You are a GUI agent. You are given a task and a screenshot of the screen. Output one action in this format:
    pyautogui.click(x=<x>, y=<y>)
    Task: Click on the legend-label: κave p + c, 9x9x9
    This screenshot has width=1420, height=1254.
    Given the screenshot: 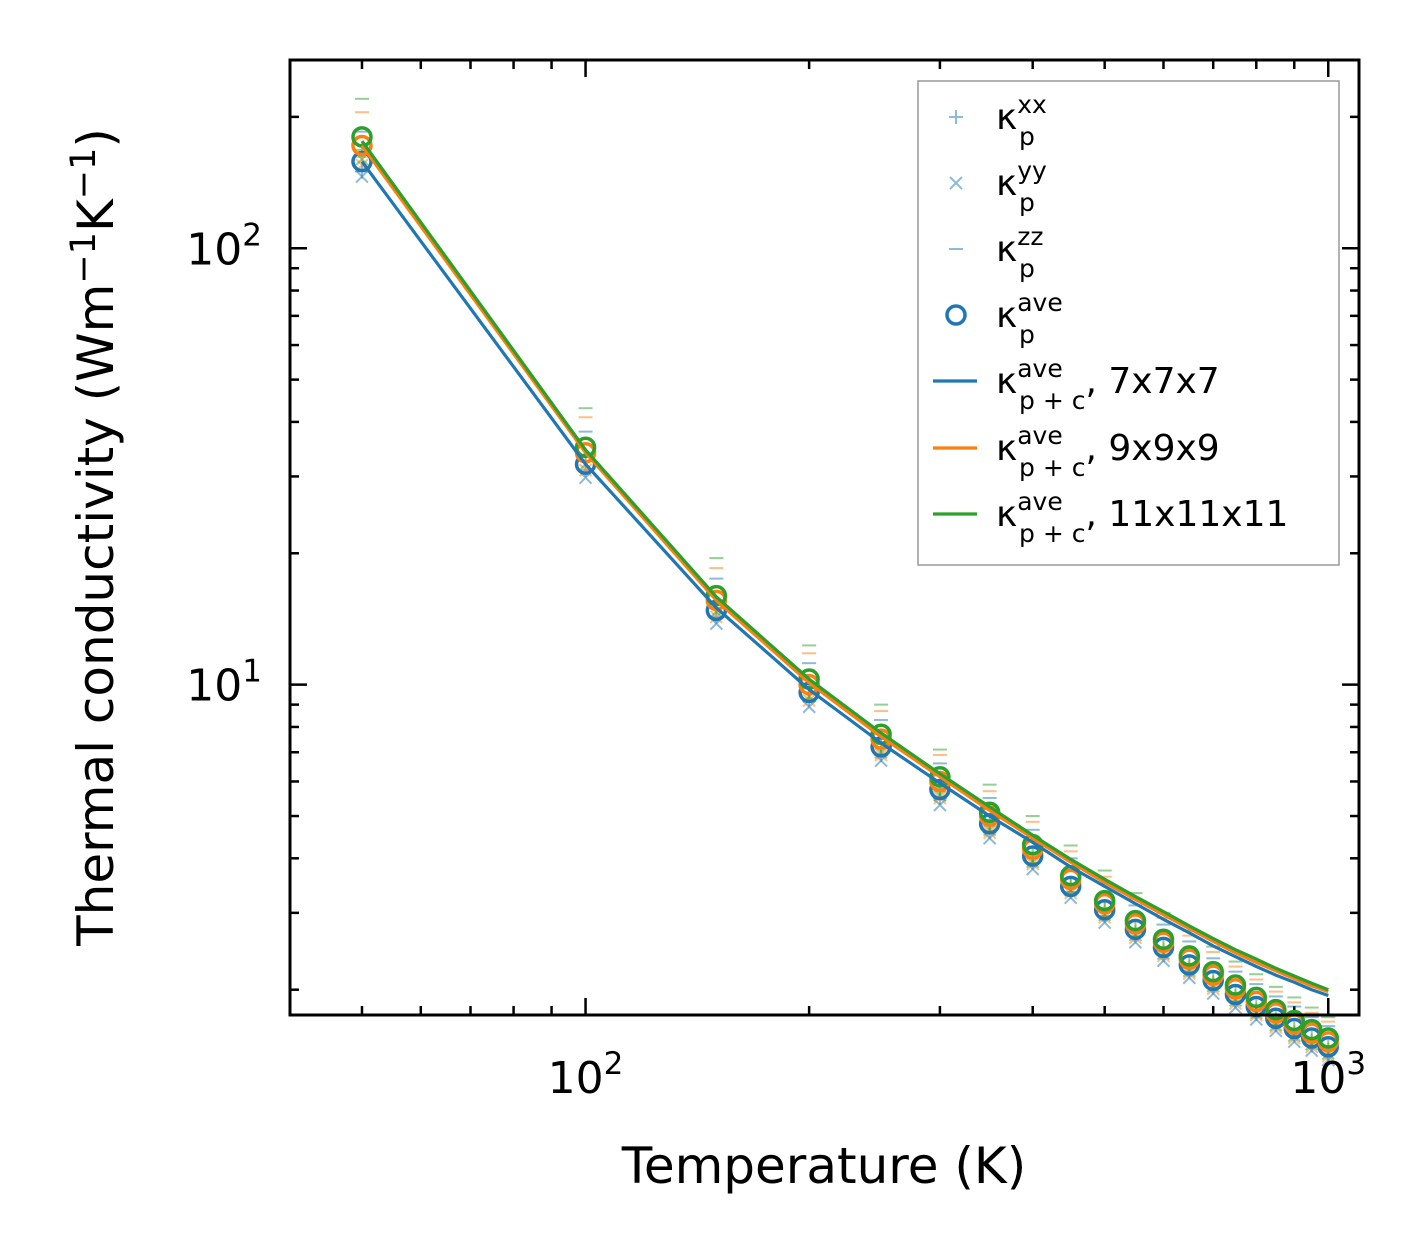 What is the action you would take?
    pyautogui.click(x=1108, y=451)
    